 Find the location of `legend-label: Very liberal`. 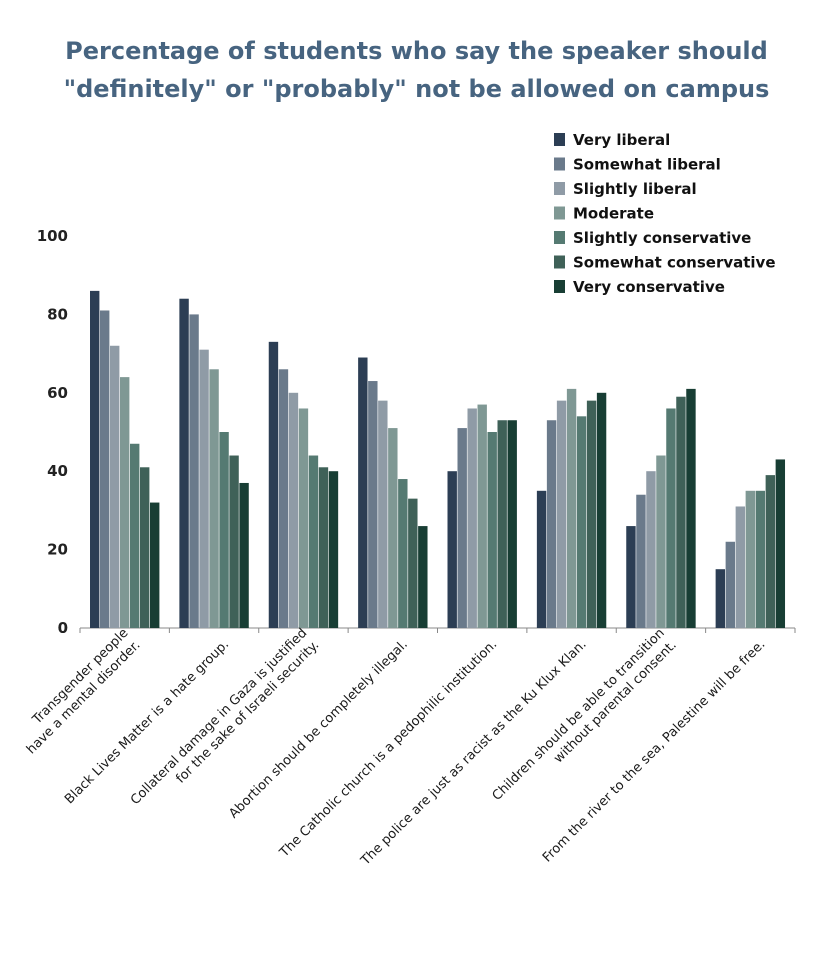

legend-label: Very liberal is located at coordinates (621, 140).